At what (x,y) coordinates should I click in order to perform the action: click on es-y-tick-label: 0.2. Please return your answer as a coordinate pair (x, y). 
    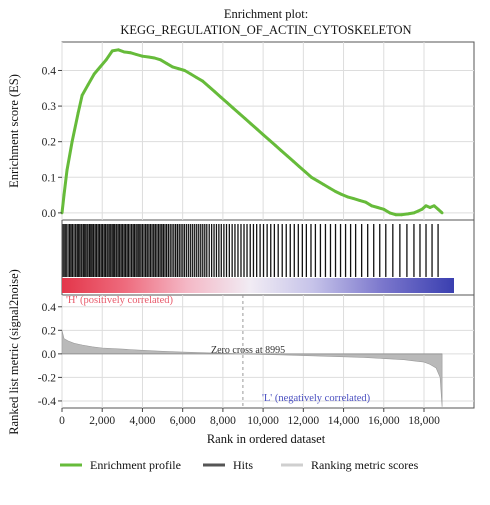
    Looking at the image, I should click on (49, 143).